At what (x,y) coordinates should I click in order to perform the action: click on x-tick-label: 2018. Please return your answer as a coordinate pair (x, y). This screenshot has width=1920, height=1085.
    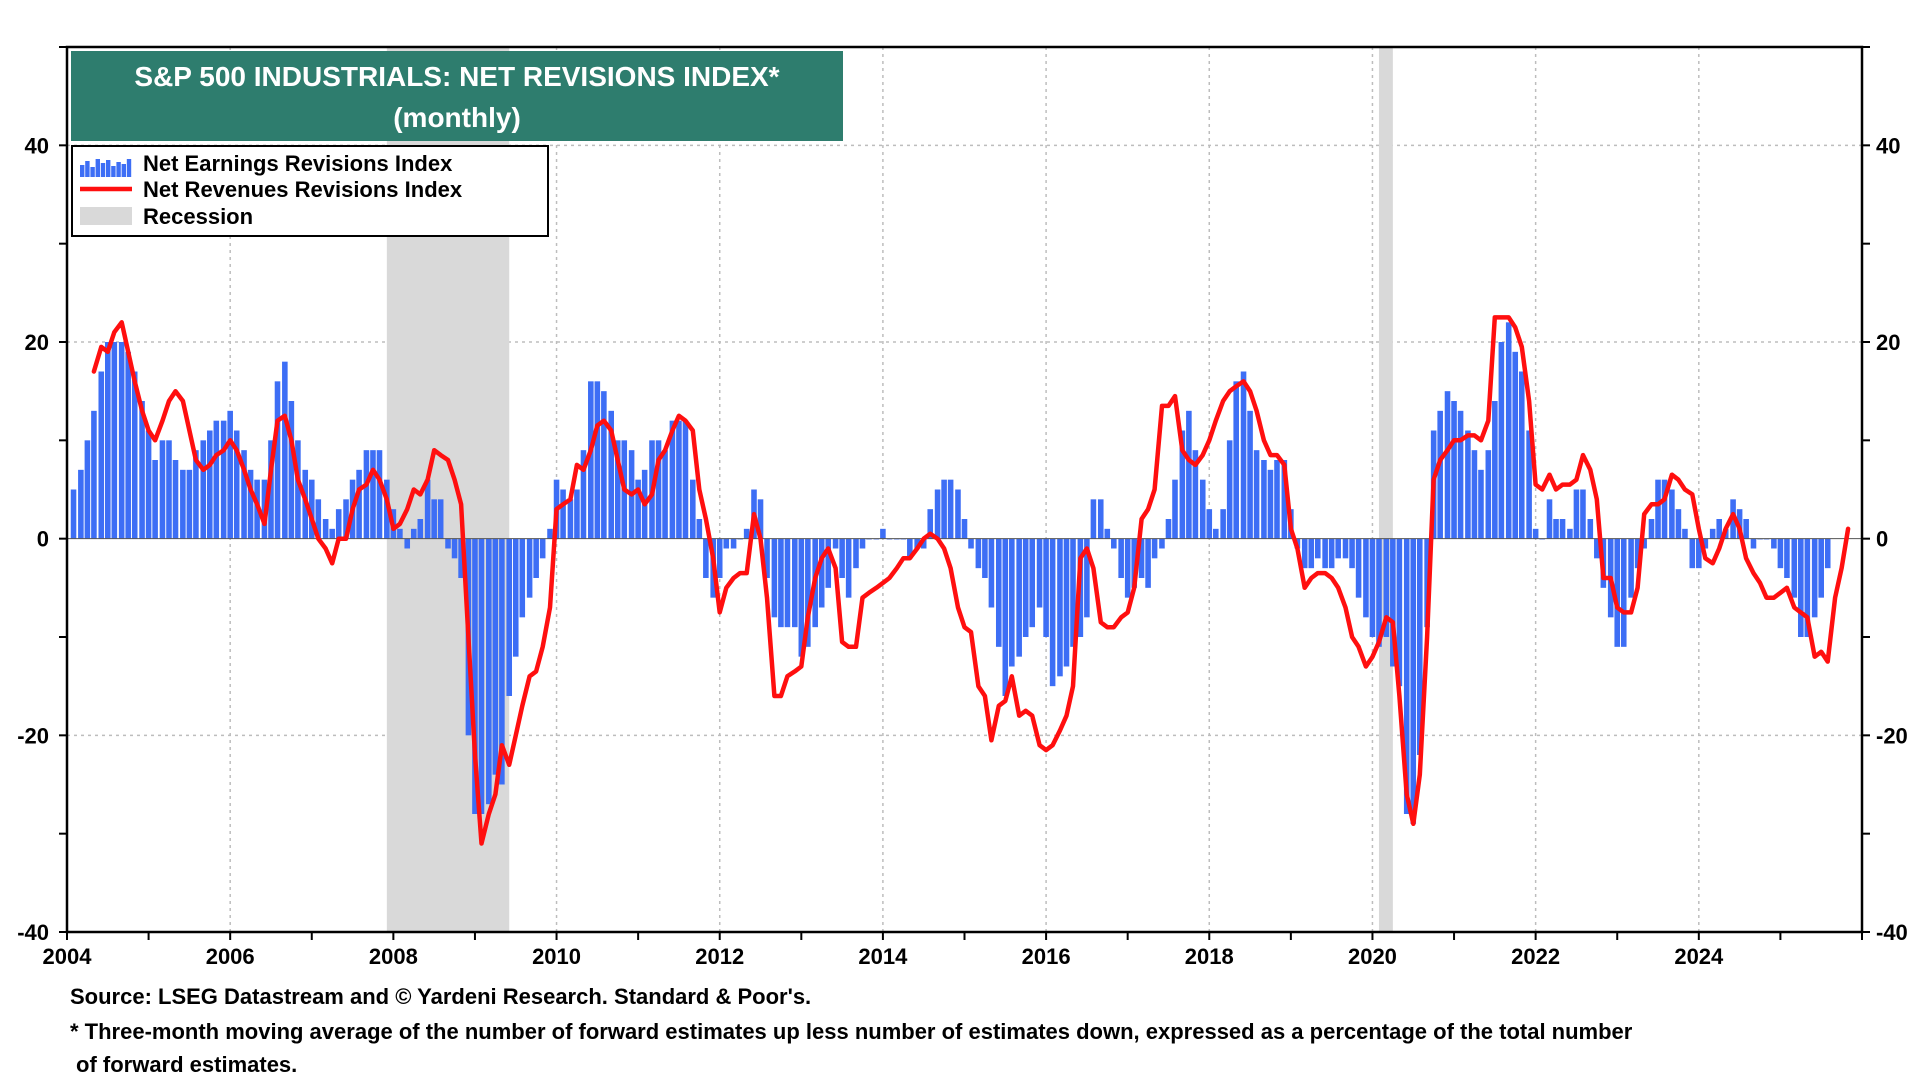
    Looking at the image, I should click on (1209, 956).